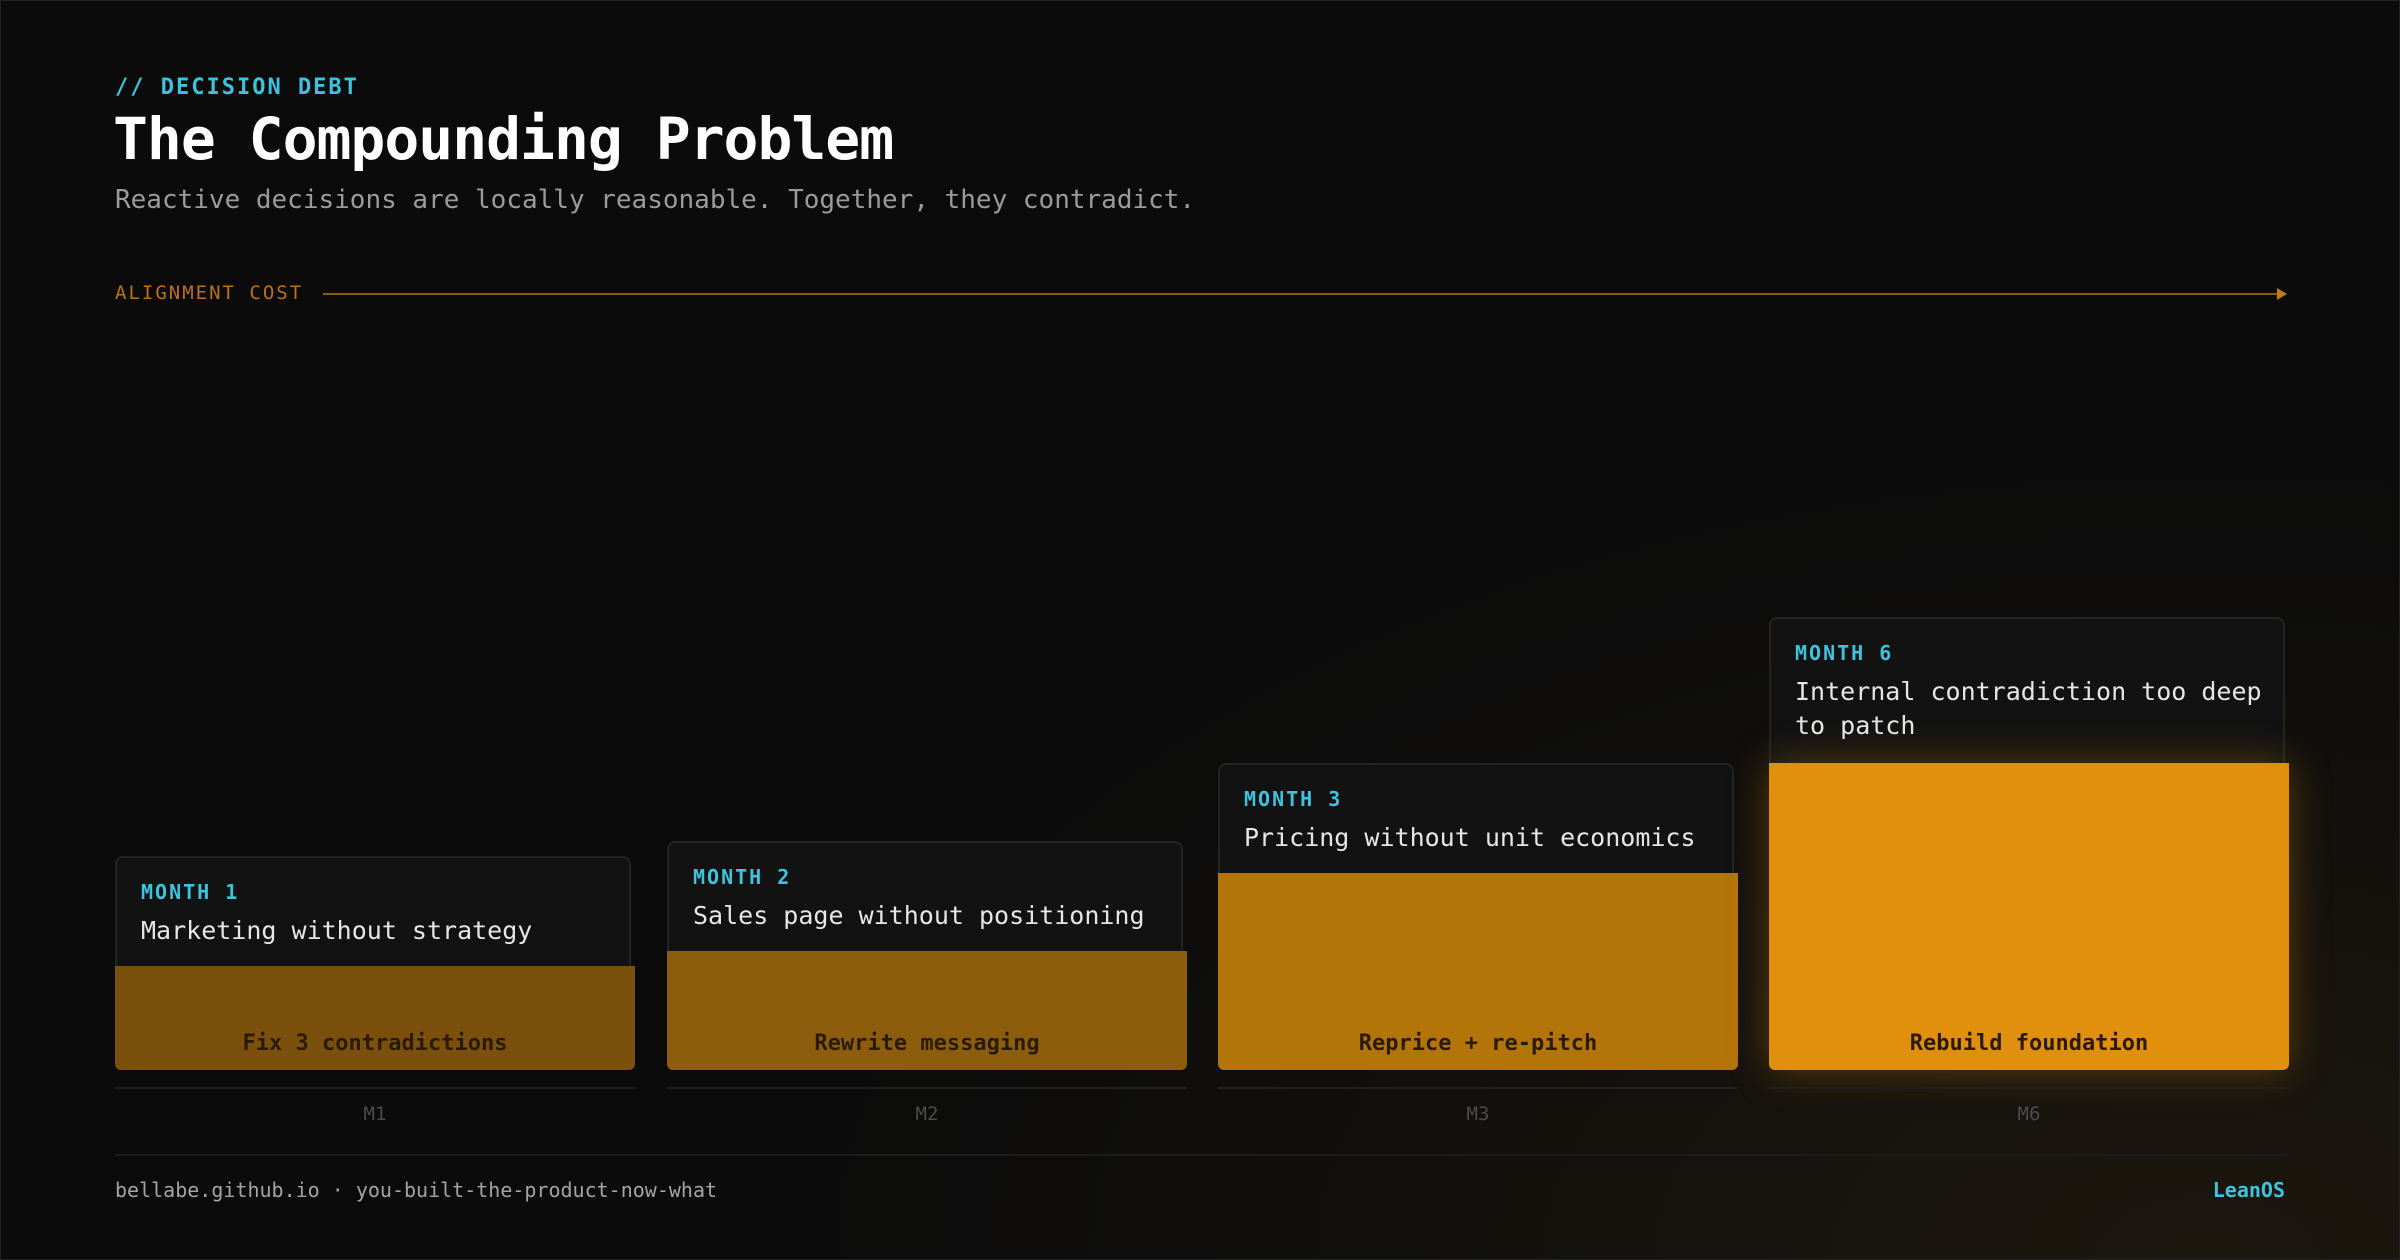  I want to click on x-tick-label: M2, so click(927, 1114).